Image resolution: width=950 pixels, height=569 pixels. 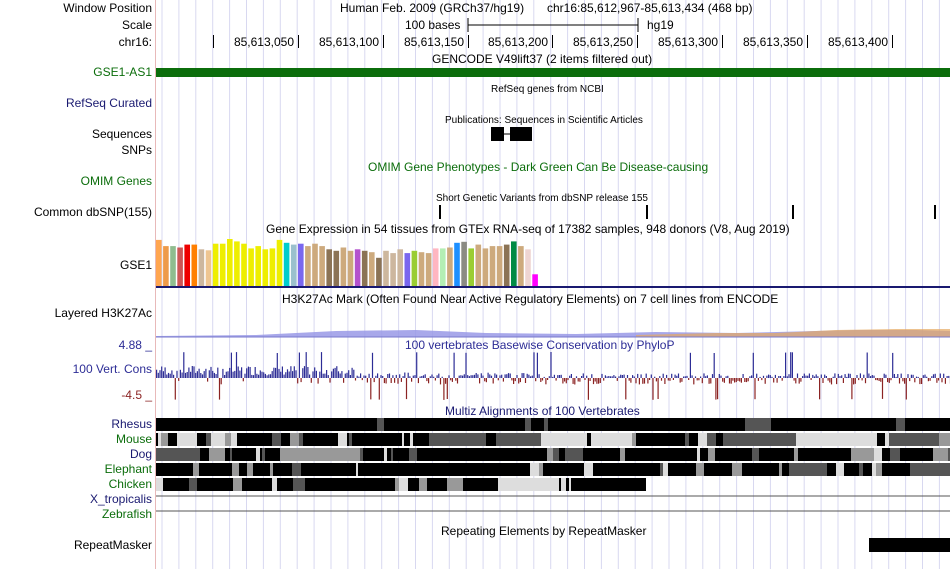 What do you see at coordinates (135, 265) in the screenshot?
I see `gtex-gene-label: GSE1` at bounding box center [135, 265].